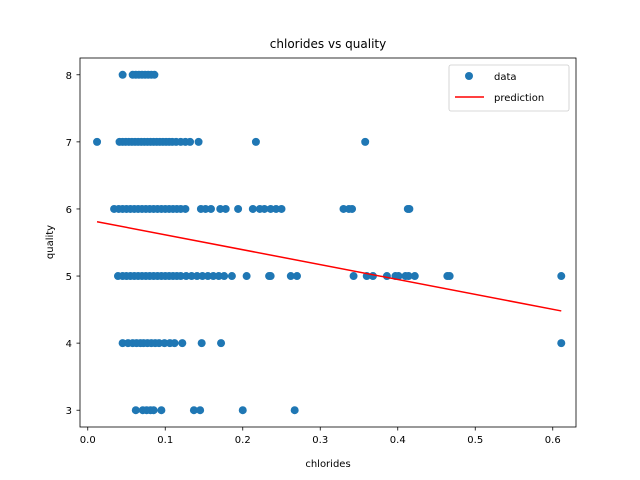  I want to click on prediction-line-layer, so click(329, 266).